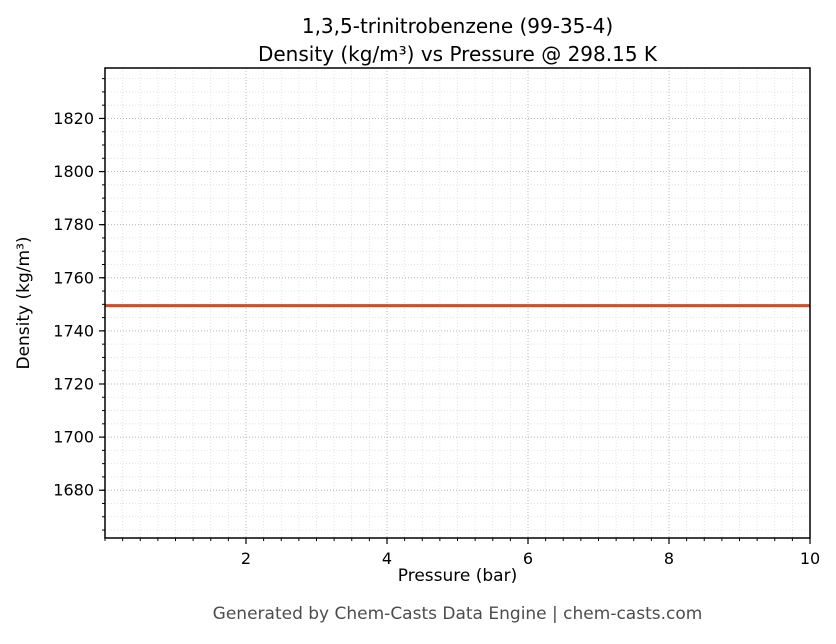 The width and height of the screenshot is (836, 644). I want to click on x-tick-label: 6, so click(528, 558).